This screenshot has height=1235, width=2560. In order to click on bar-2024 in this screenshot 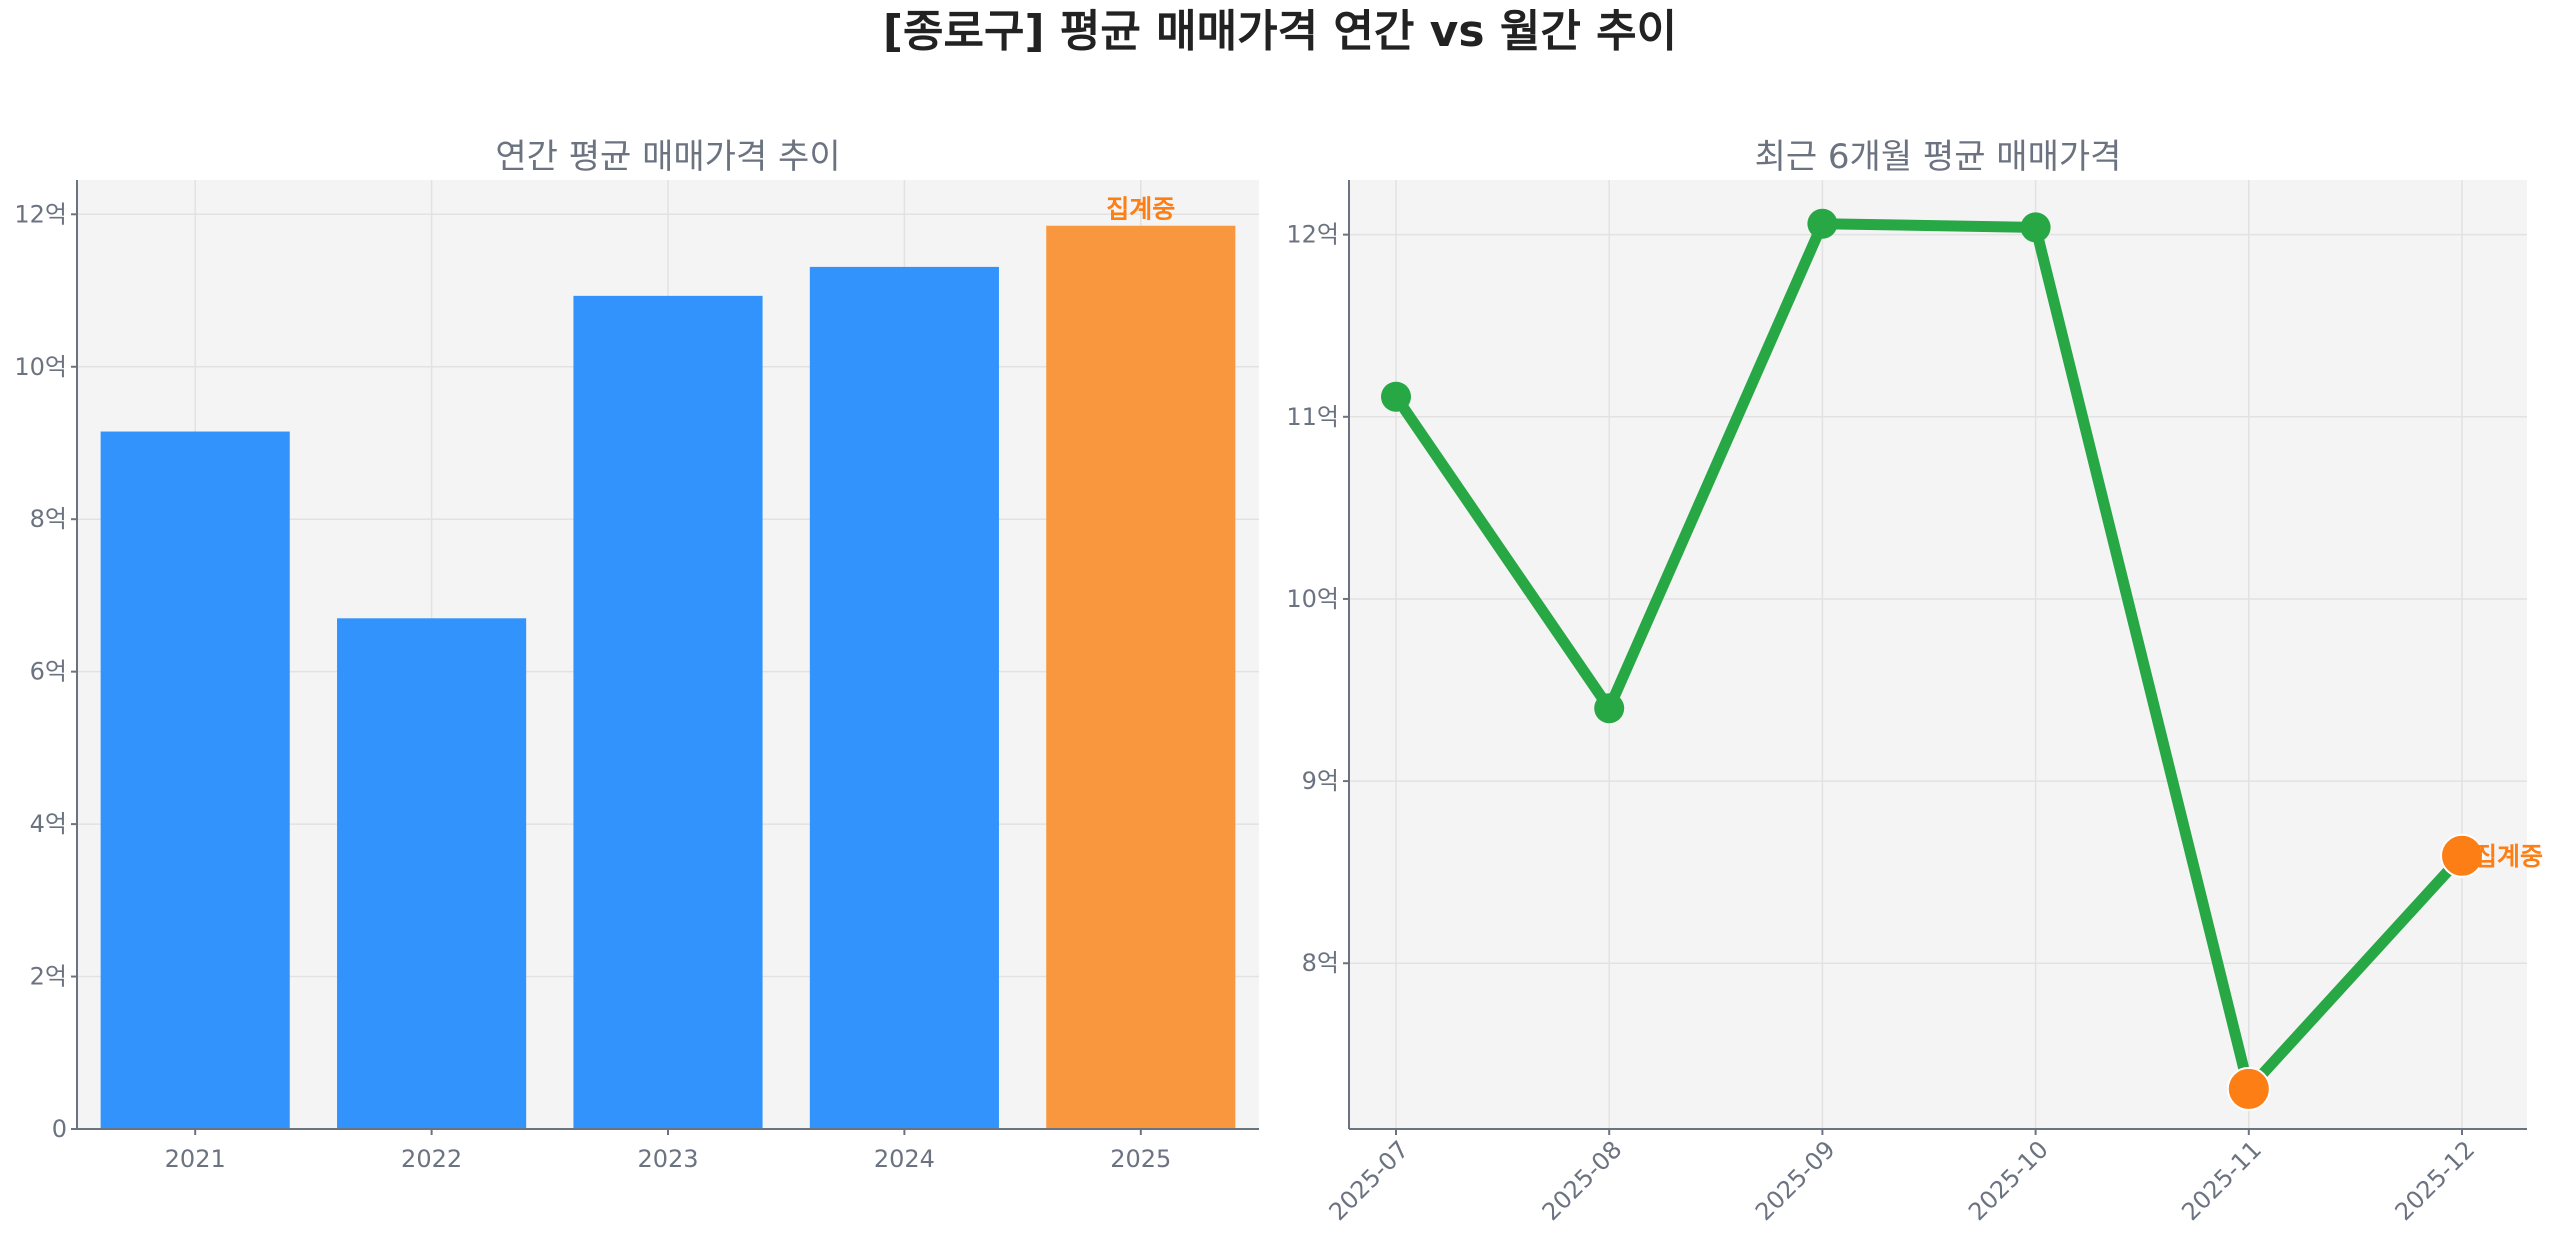, I will do `click(904, 698)`.